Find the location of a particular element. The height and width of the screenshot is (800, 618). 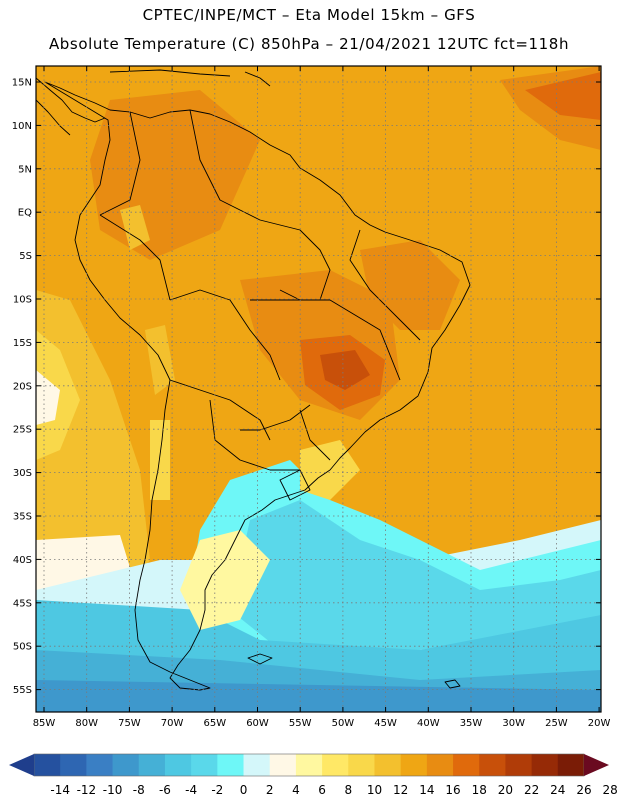

lon-label: 25W is located at coordinates (556, 723).